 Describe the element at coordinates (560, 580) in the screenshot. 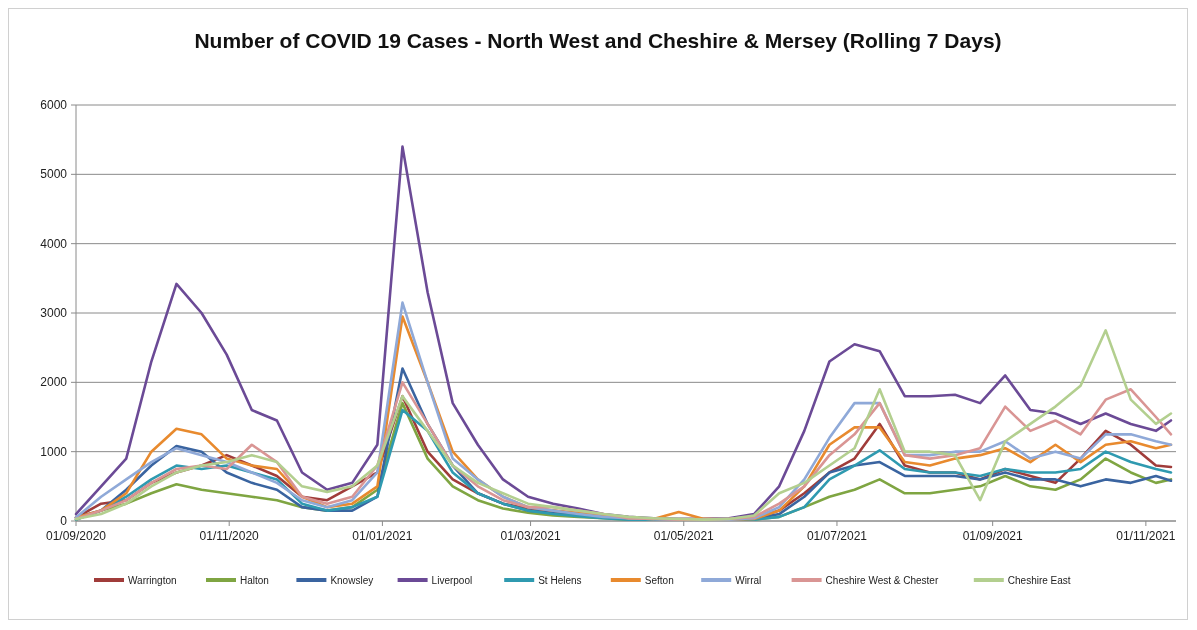

I see `legend-label: St Helens` at that location.